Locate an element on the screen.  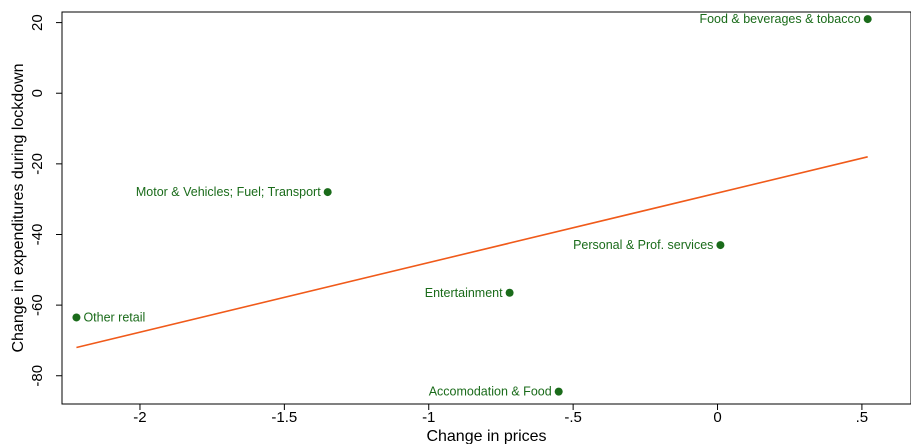
y-tick-label: -60 is located at coordinates (37, 305).